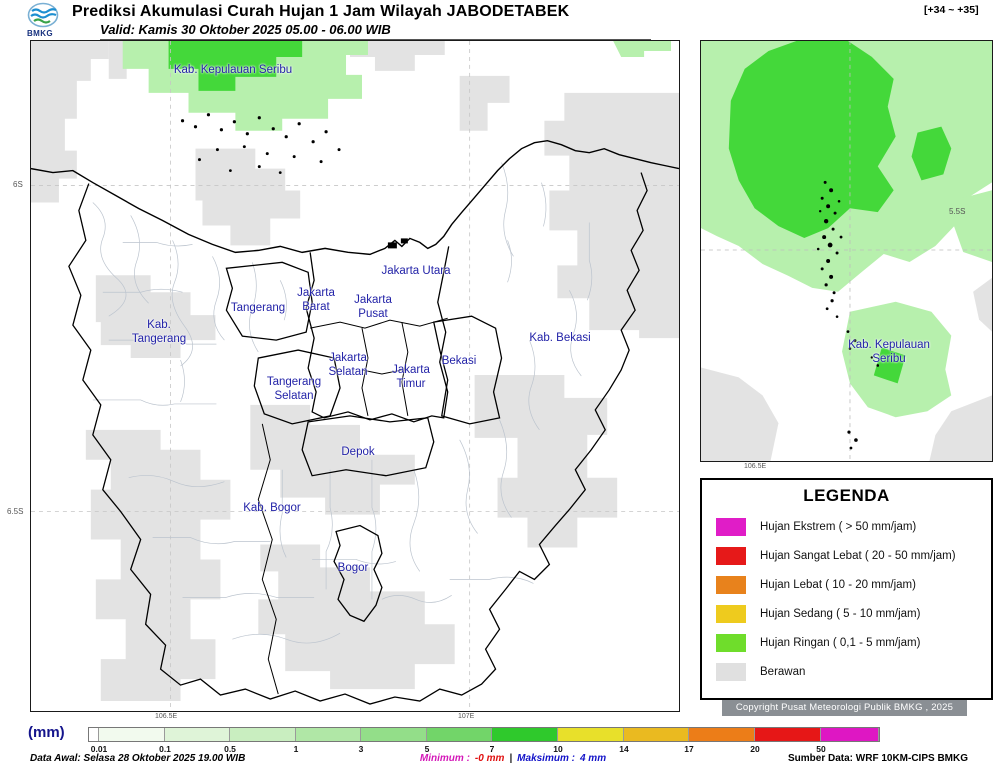 The image size is (1000, 769). What do you see at coordinates (358, 452) in the screenshot?
I see `map-label-depok: Depok` at bounding box center [358, 452].